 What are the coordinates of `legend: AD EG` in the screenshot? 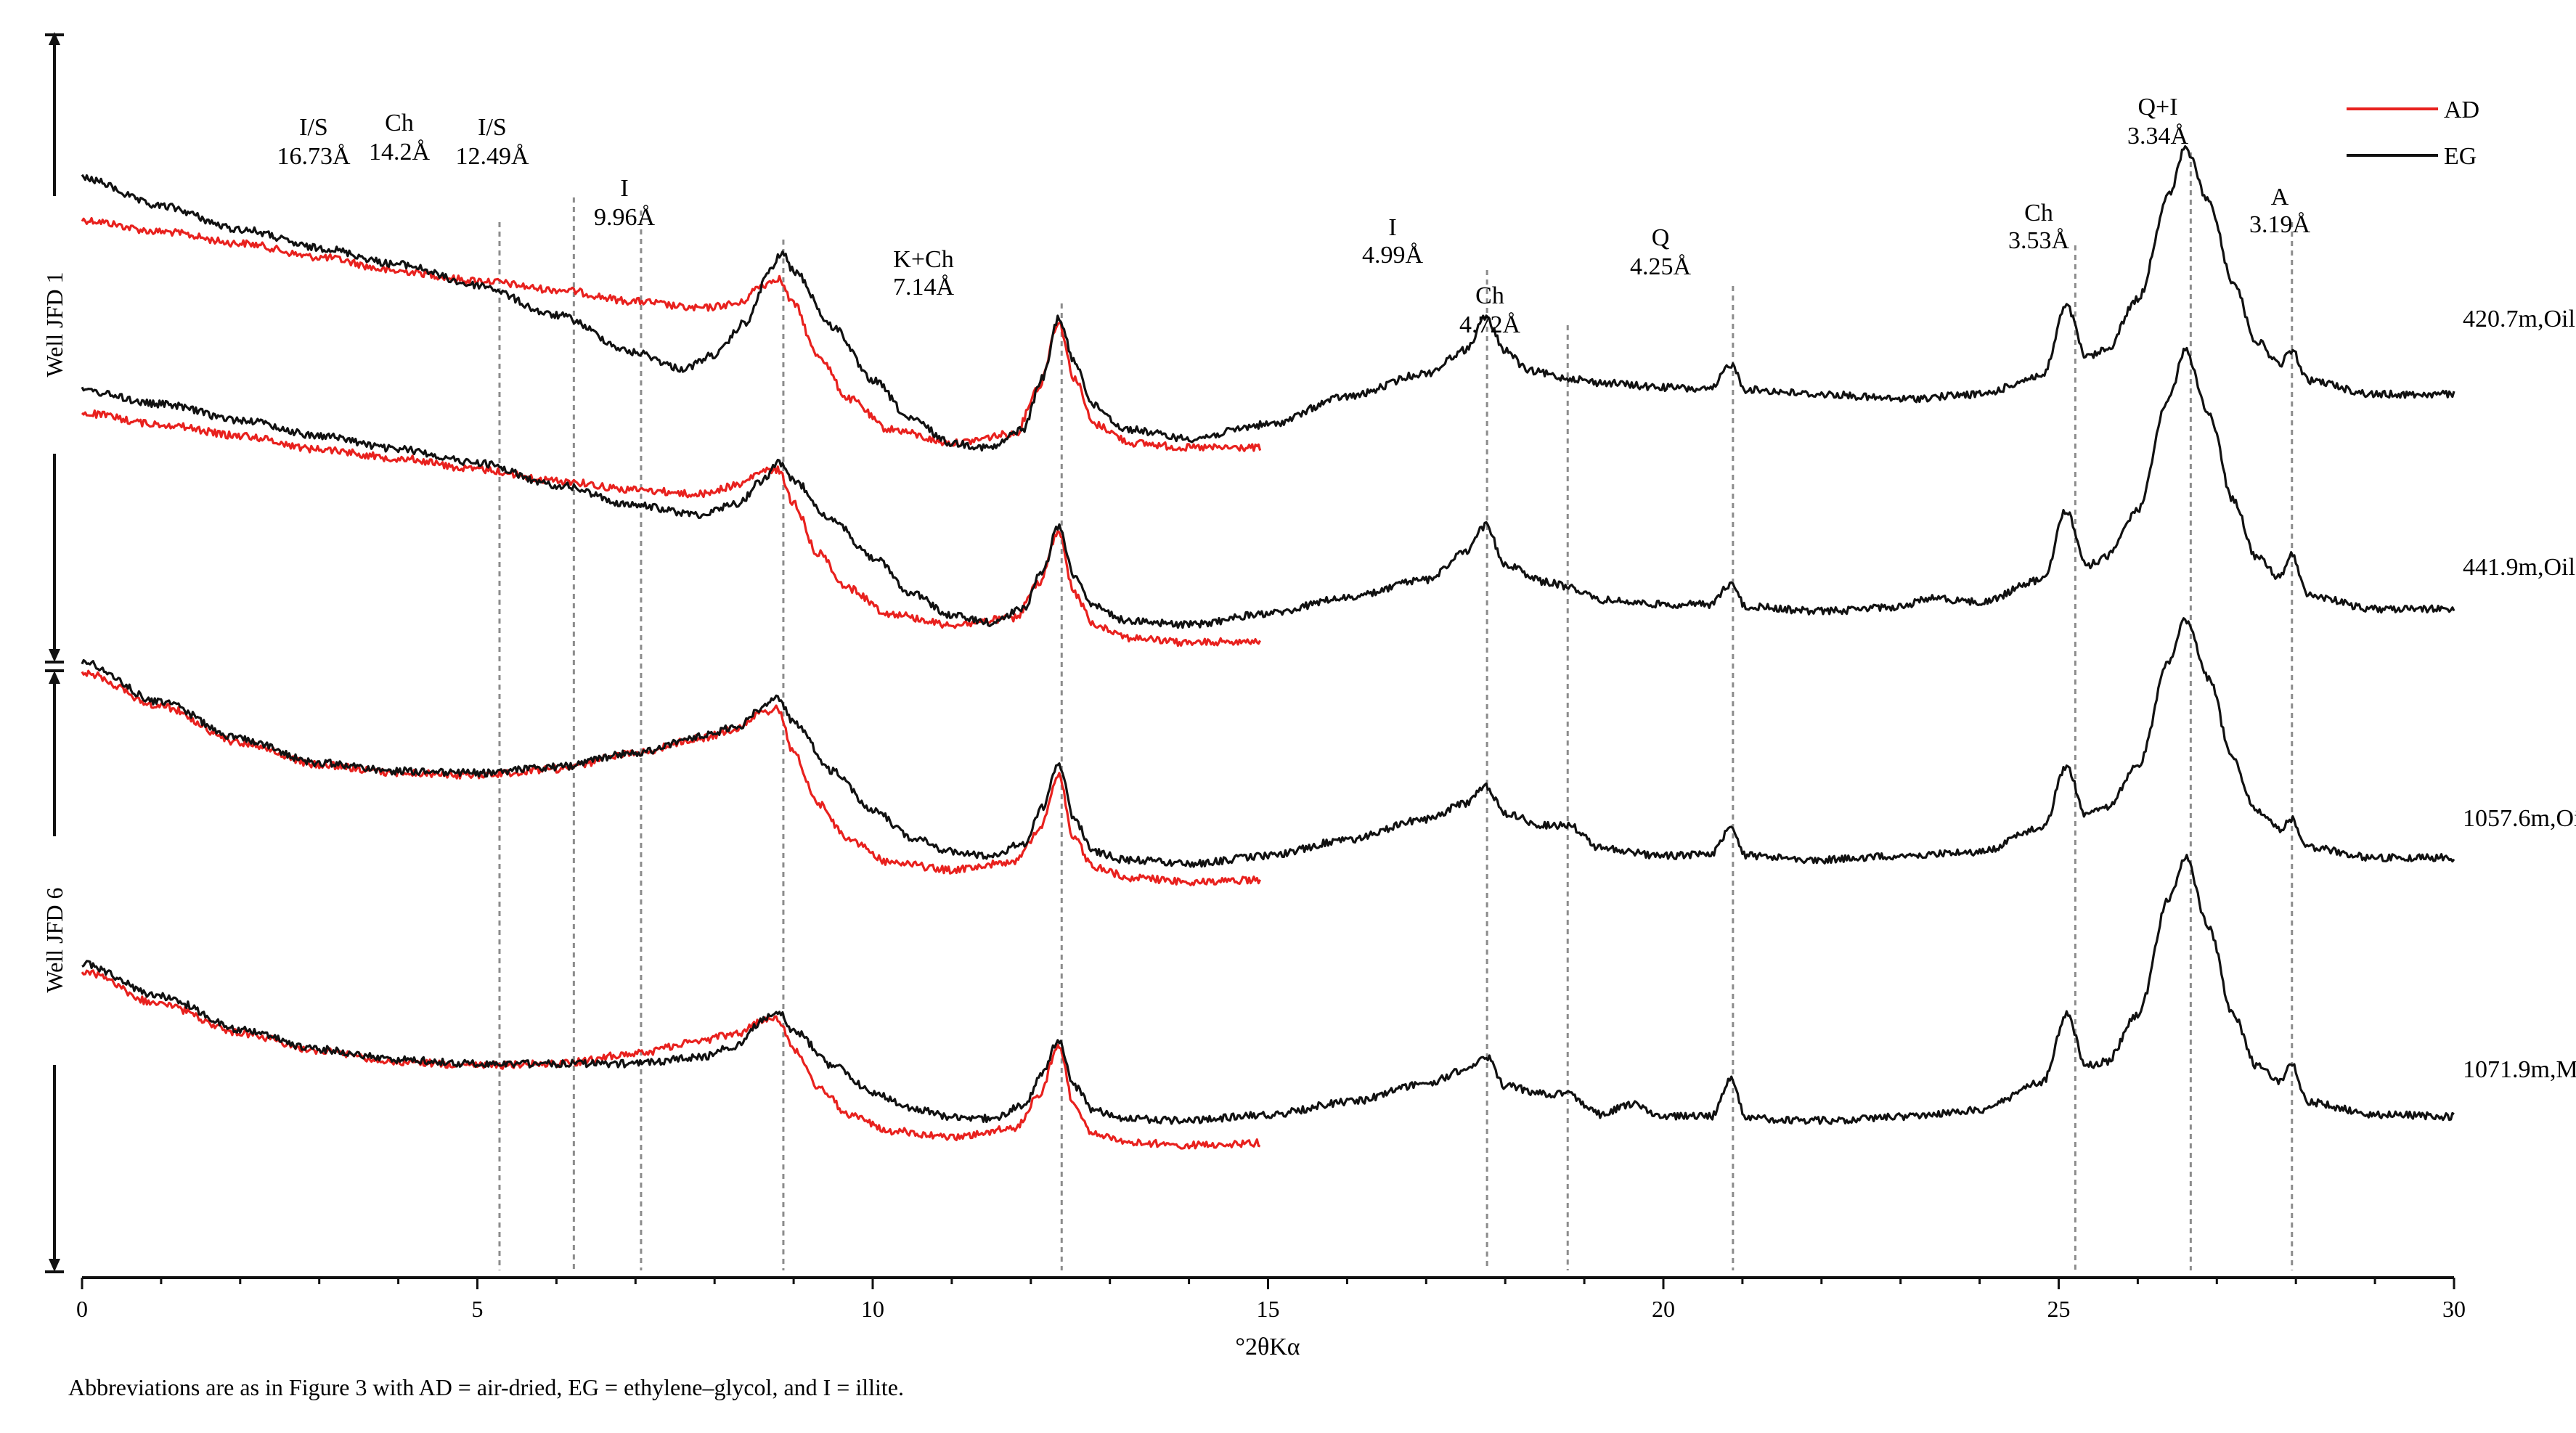 It's located at (2413, 134).